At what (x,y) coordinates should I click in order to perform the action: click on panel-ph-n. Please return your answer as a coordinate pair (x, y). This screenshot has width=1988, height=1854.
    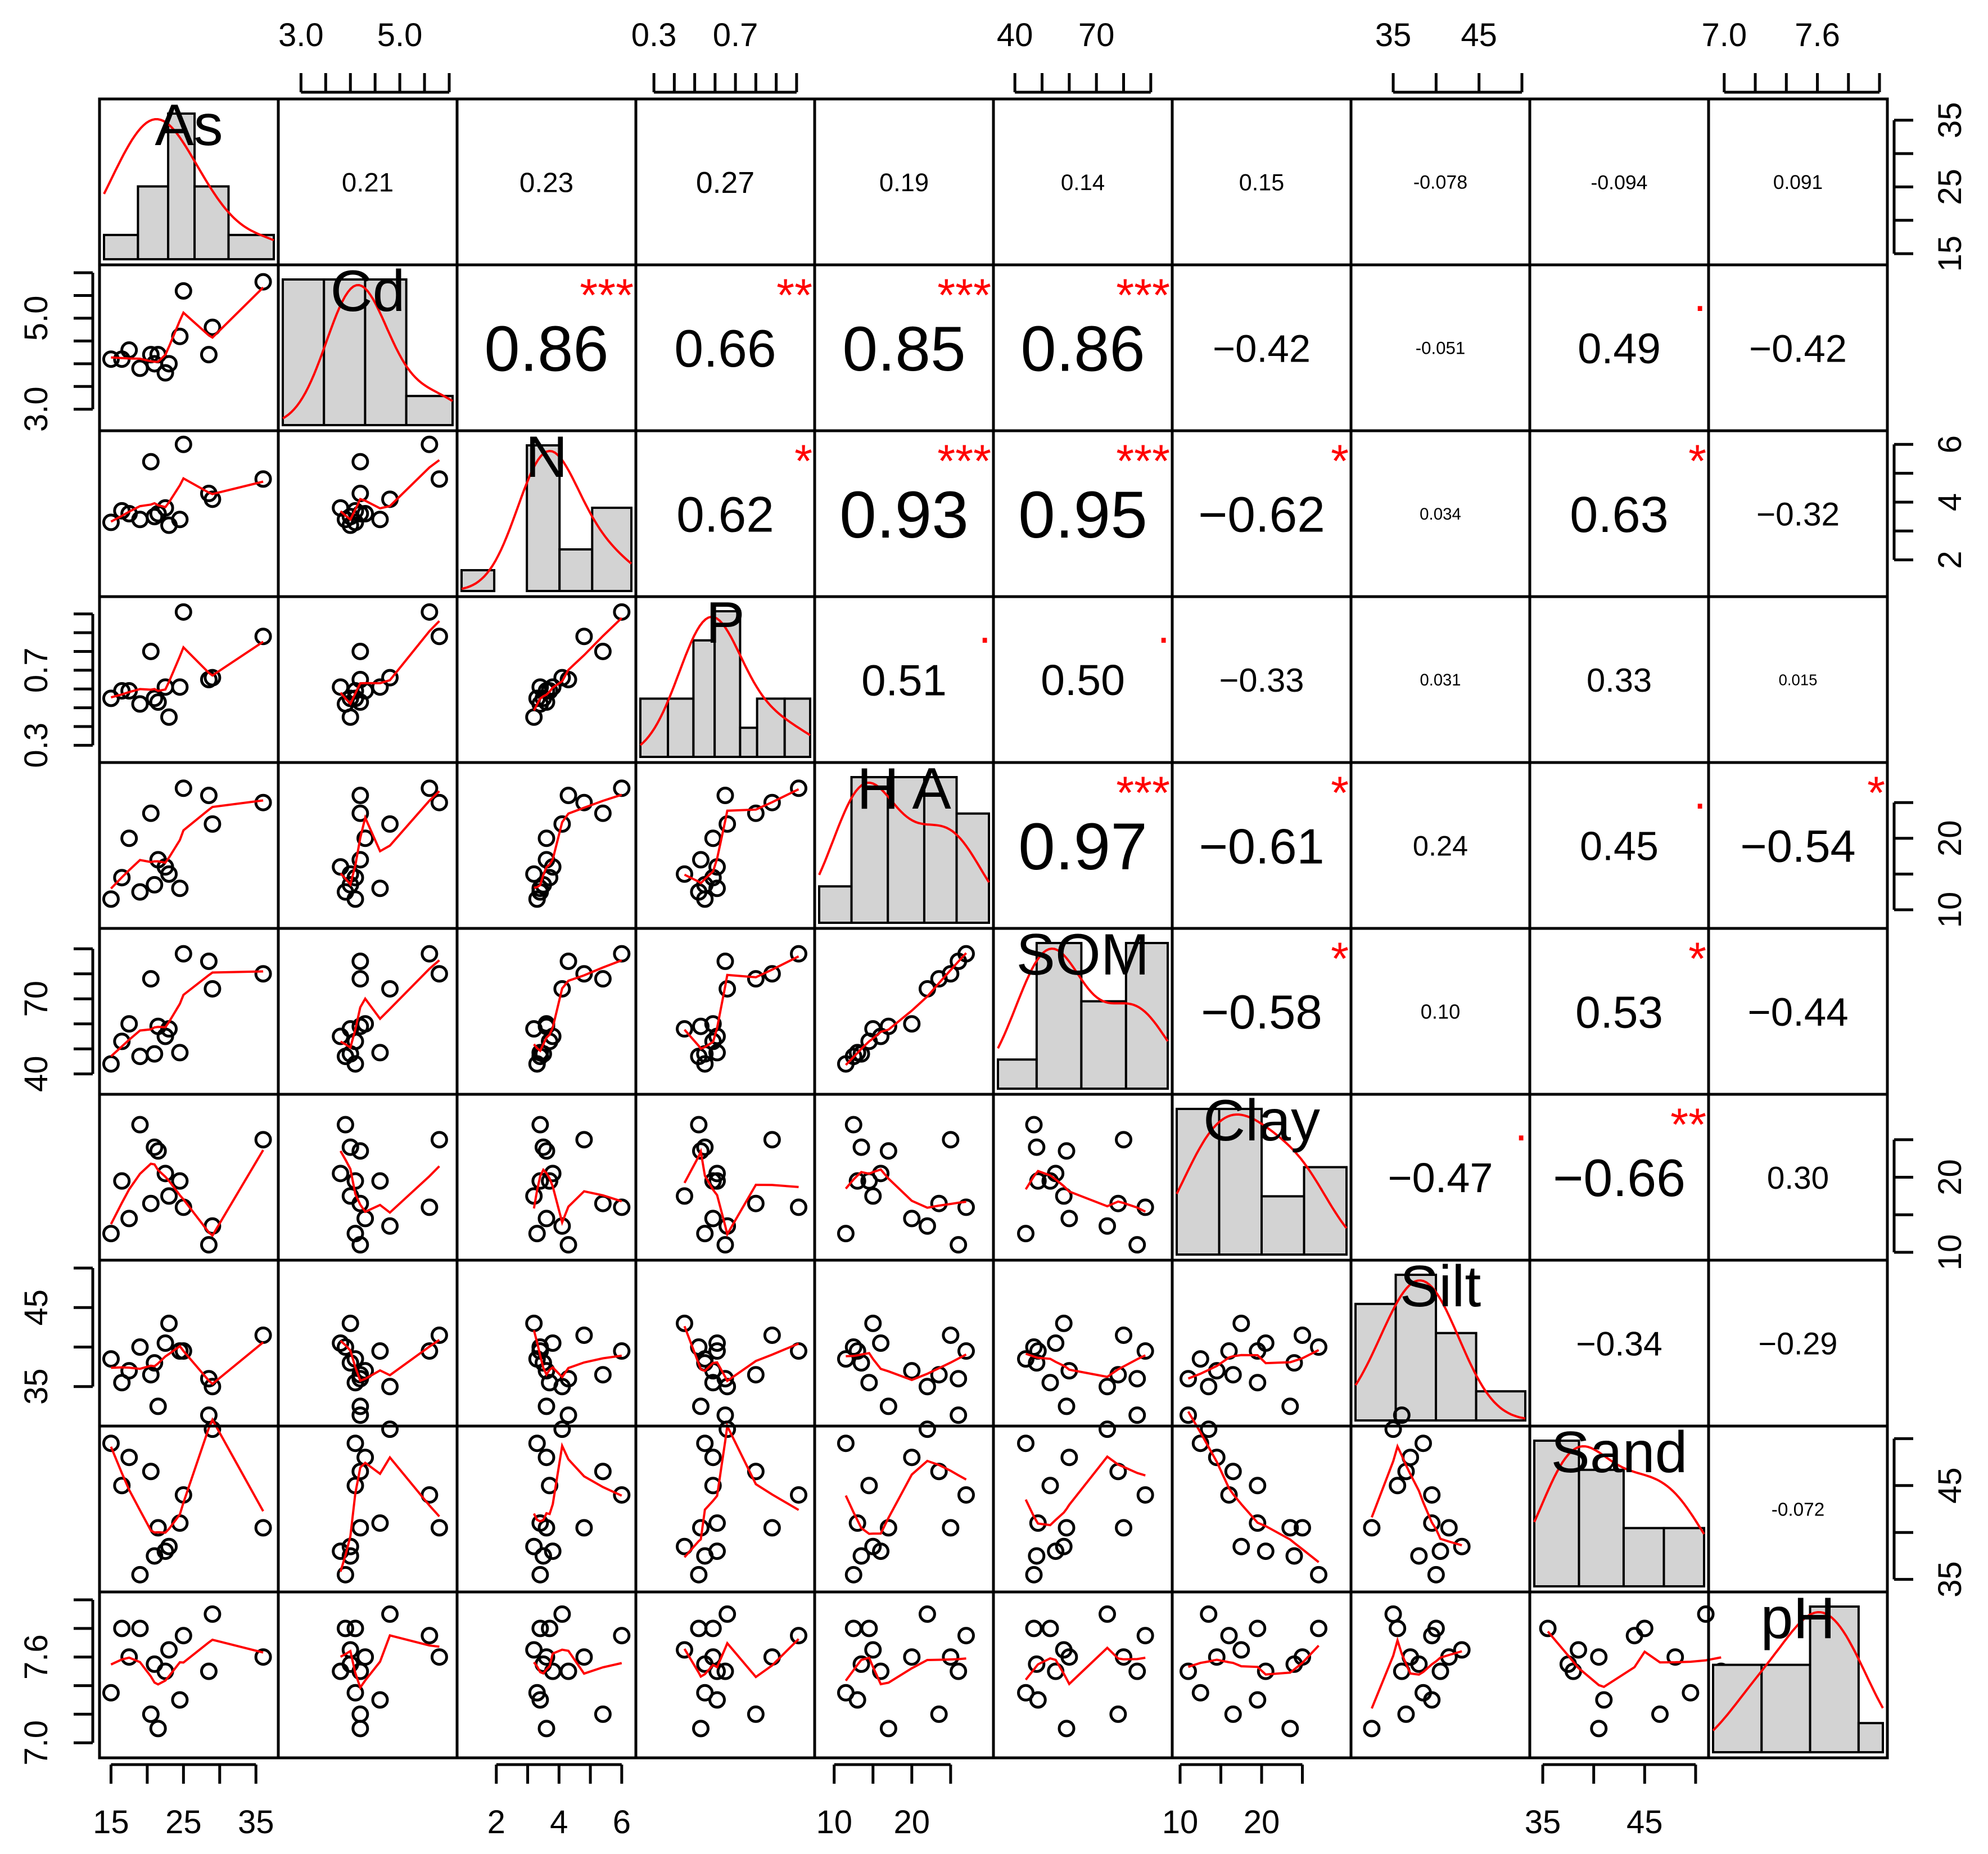
    Looking at the image, I should click on (547, 1675).